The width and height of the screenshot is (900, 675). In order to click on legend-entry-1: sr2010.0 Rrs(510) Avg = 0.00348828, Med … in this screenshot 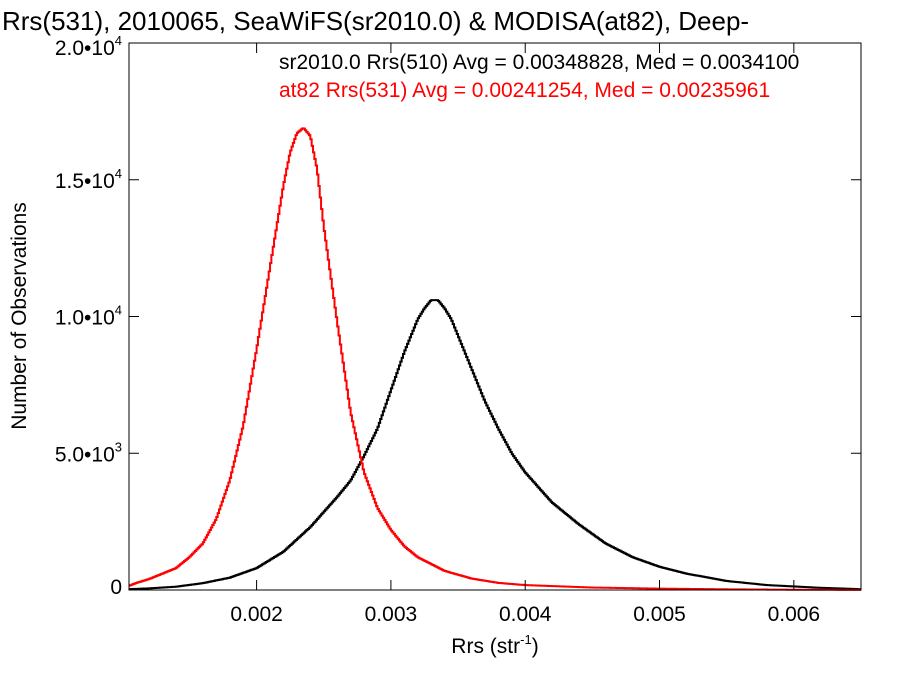, I will do `click(539, 62)`.